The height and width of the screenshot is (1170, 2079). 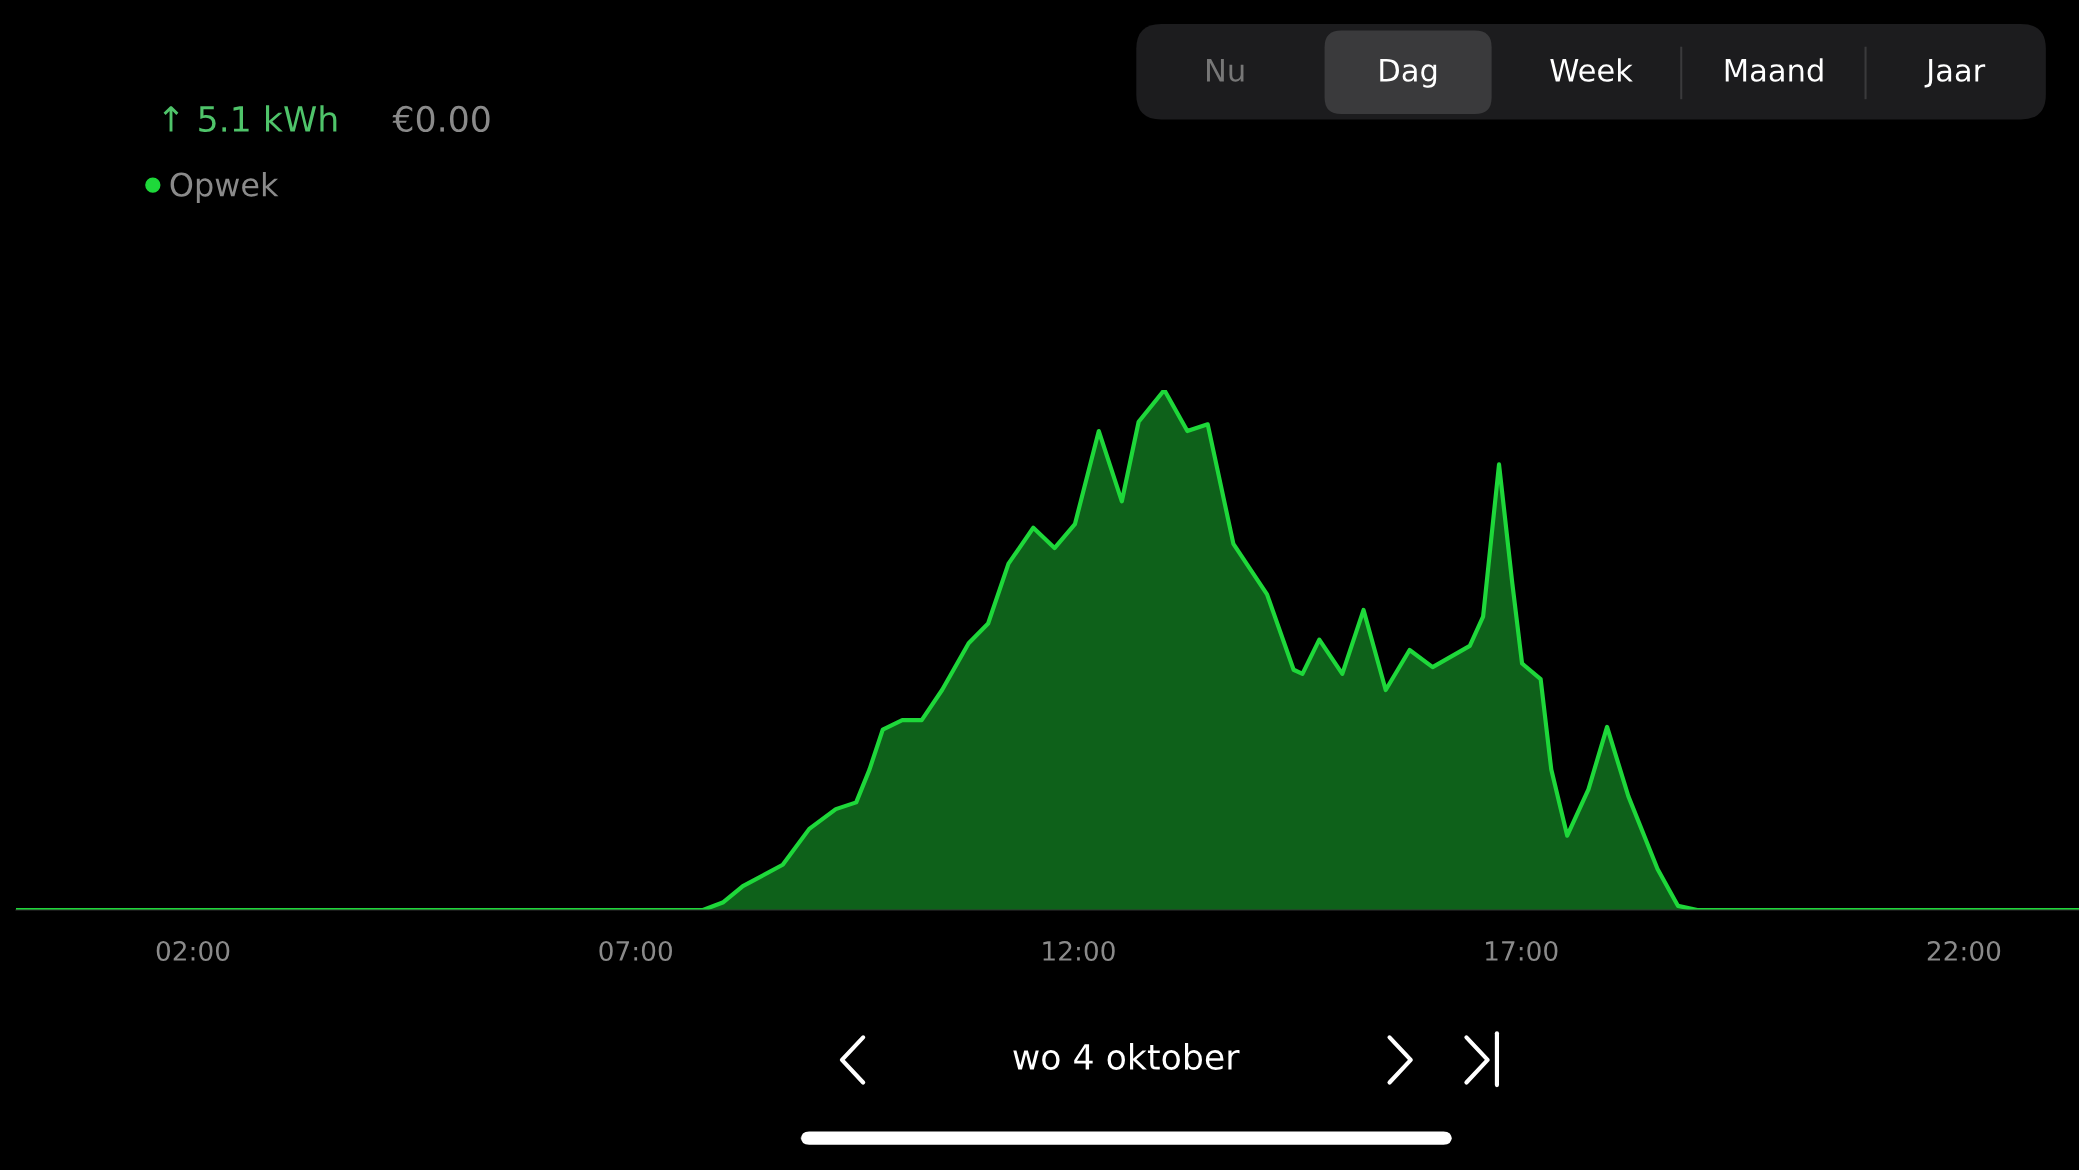 What do you see at coordinates (1955, 73) in the screenshot?
I see `text: Jaar` at bounding box center [1955, 73].